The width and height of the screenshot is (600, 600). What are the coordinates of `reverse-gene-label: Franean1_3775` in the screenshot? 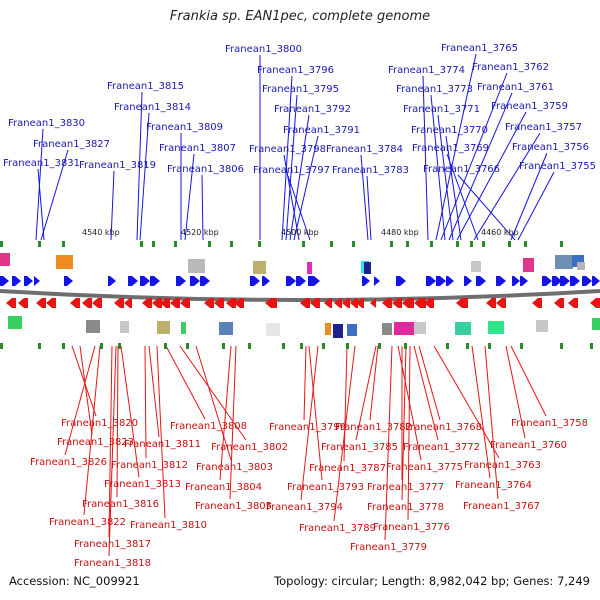 It's located at (424, 467).